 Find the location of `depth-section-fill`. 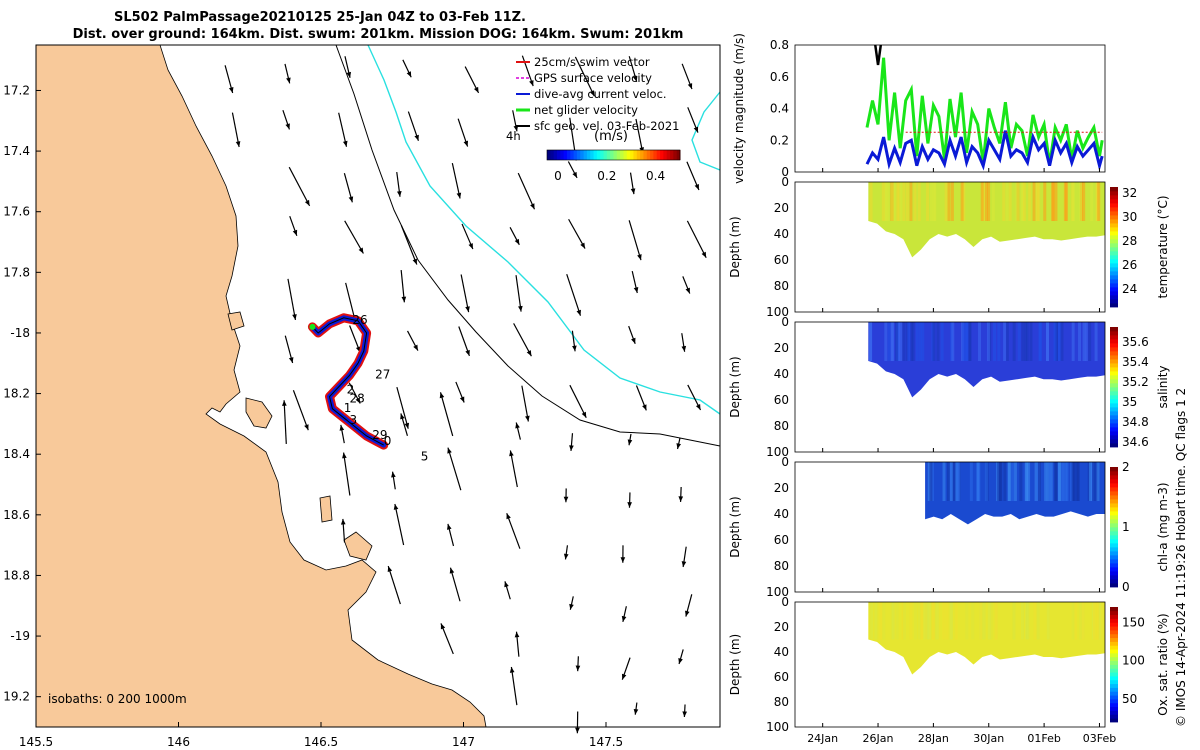

depth-section-fill is located at coordinates (986, 360).